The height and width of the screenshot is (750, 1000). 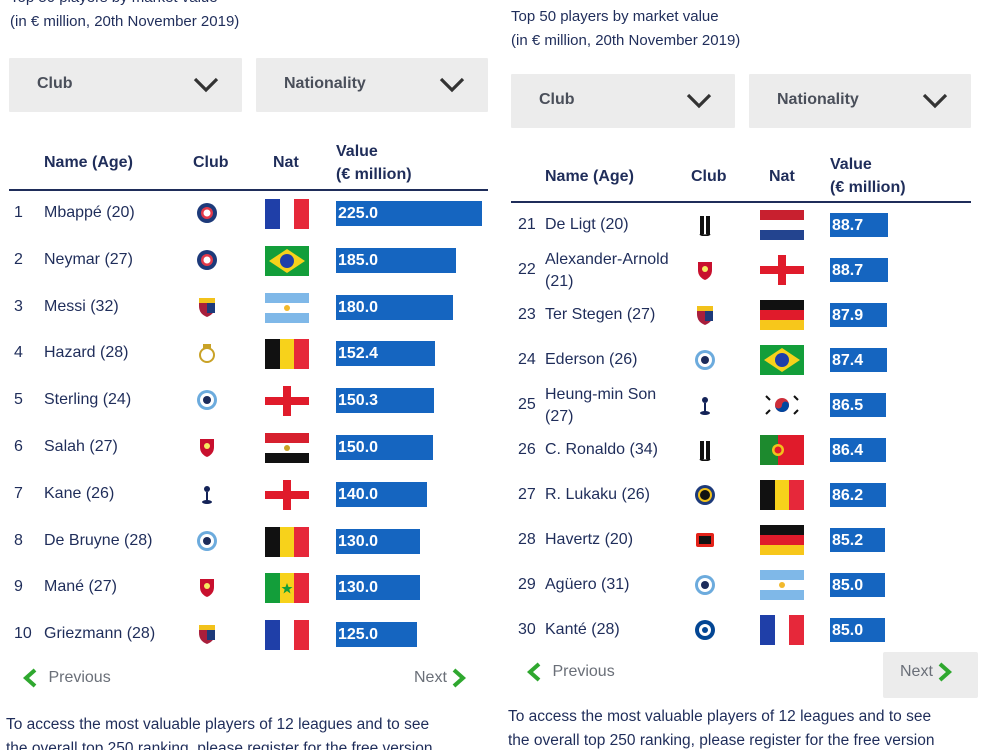 I want to click on table-row: 30 Kanté (28) 85.0, so click(x=750, y=630).